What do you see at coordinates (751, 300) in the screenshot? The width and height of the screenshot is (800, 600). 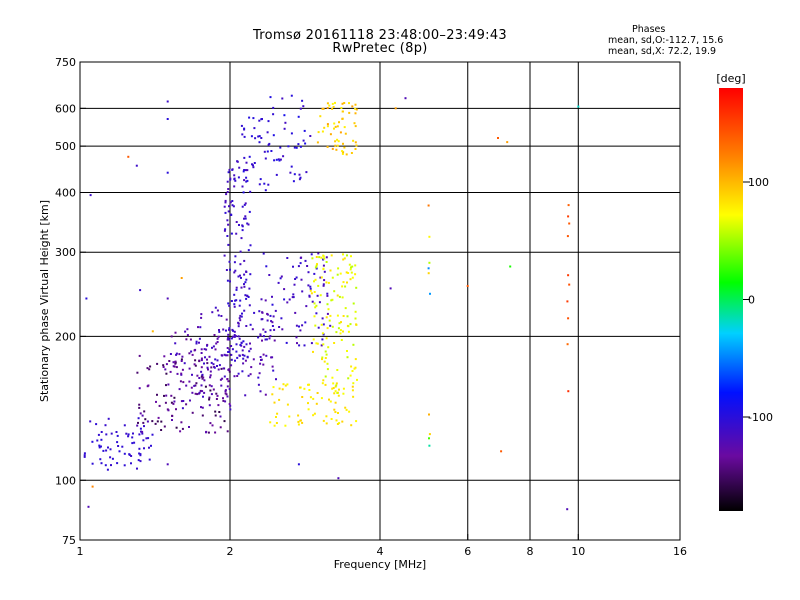 I see `colorbar-tick-label: 0` at bounding box center [751, 300].